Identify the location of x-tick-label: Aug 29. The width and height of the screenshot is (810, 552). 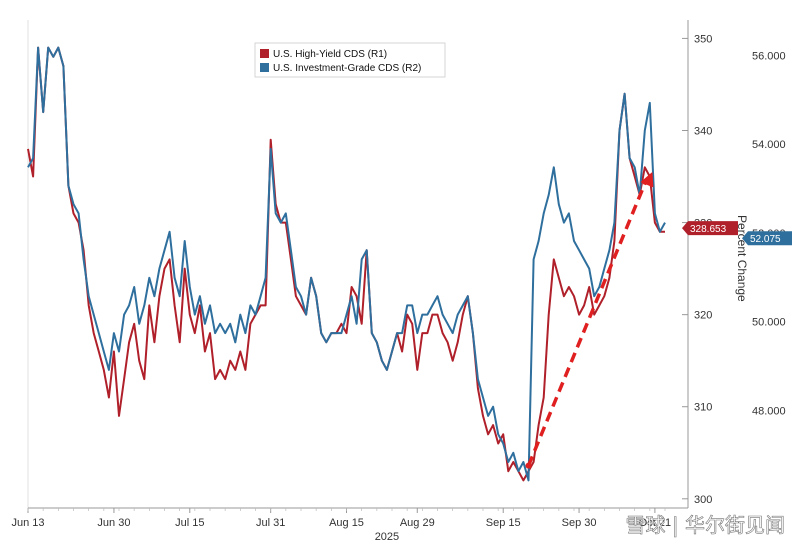
(417, 523).